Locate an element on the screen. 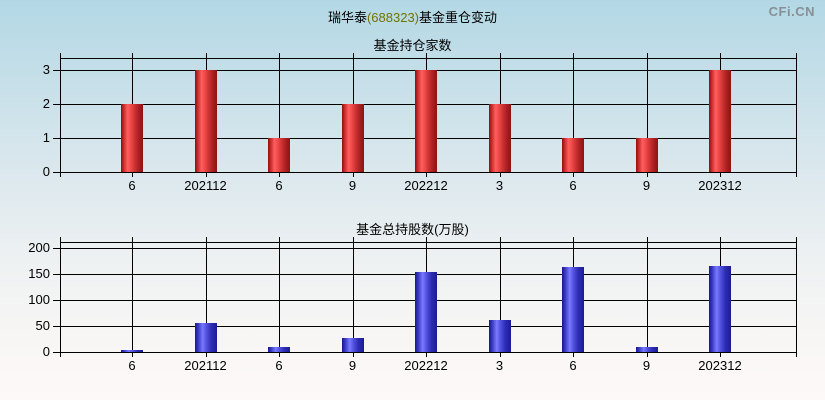 The height and width of the screenshot is (400, 825). y-tick-label: 2 is located at coordinates (46, 103).